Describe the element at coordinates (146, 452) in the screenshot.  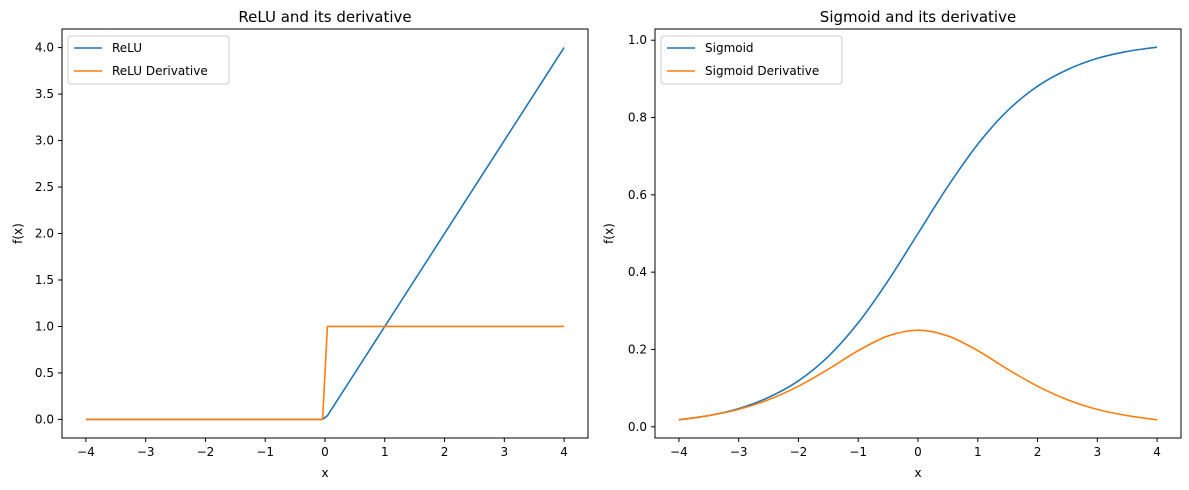
I see `relu-x-tick-label: −3` at that location.